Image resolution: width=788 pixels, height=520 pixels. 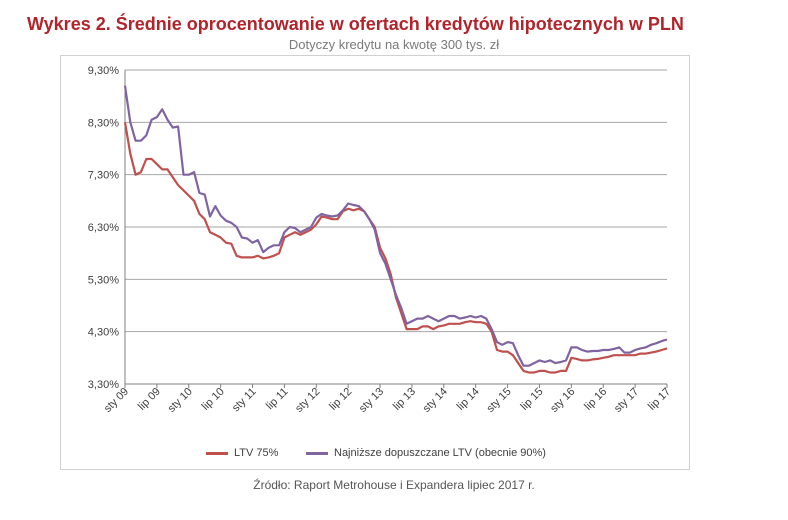 What do you see at coordinates (103, 385) in the screenshot?
I see `y-tick-label: 3,30%` at bounding box center [103, 385].